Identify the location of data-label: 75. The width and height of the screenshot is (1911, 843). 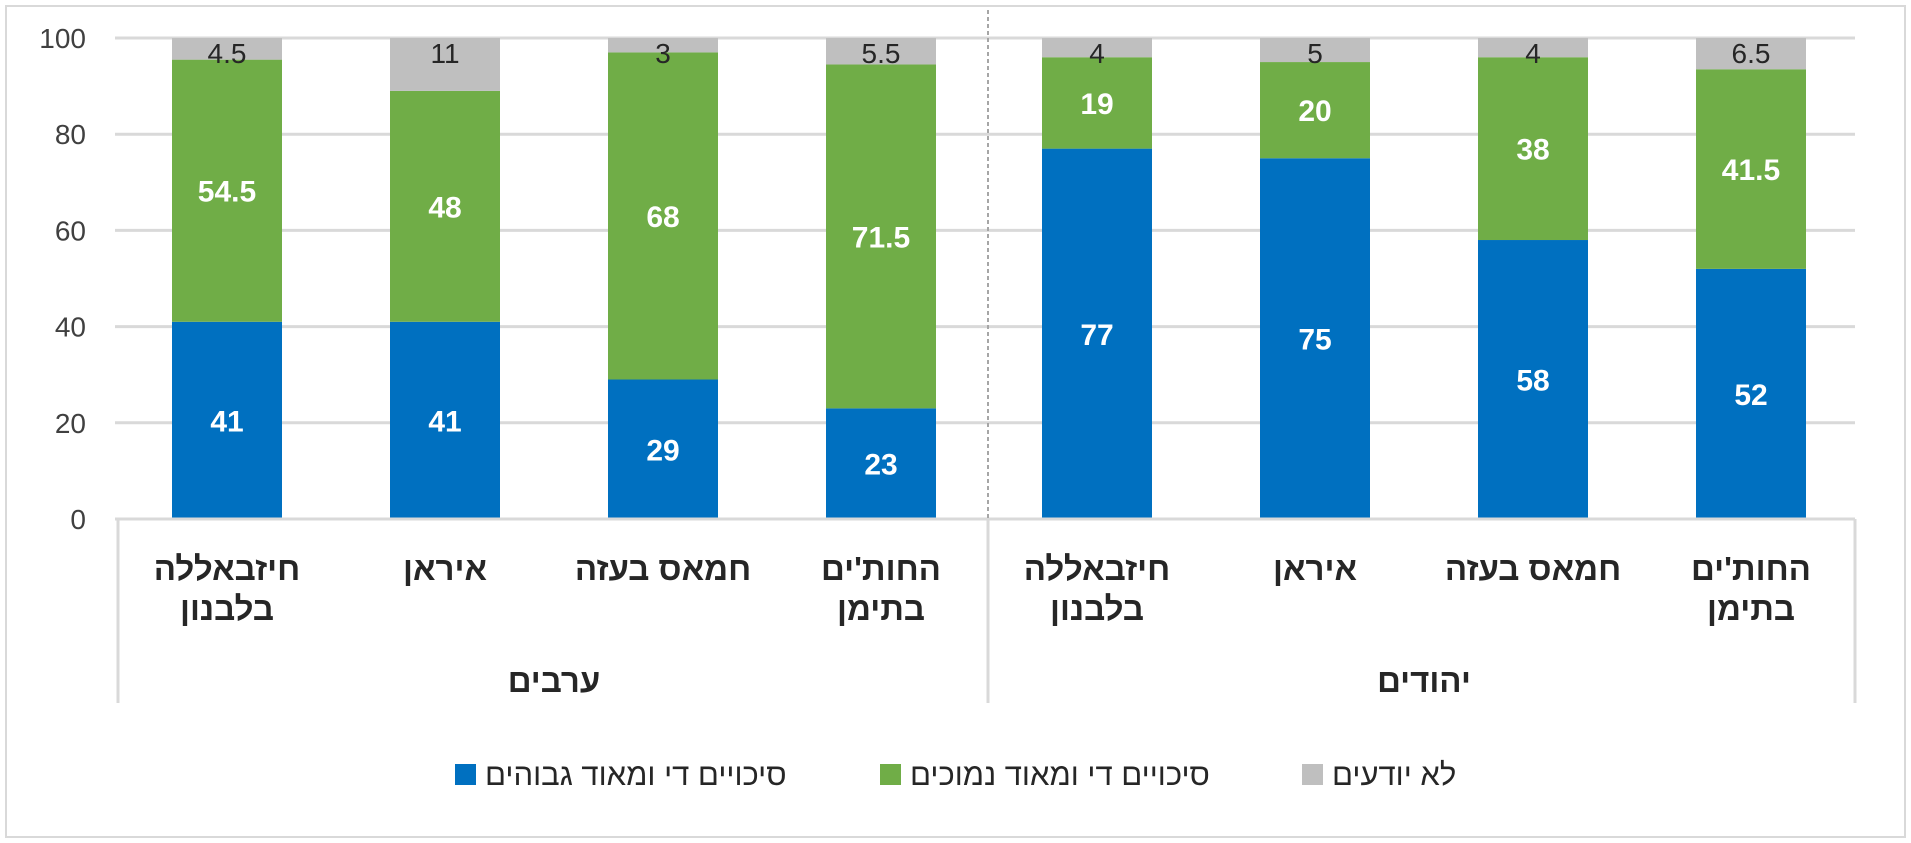
(1314, 340).